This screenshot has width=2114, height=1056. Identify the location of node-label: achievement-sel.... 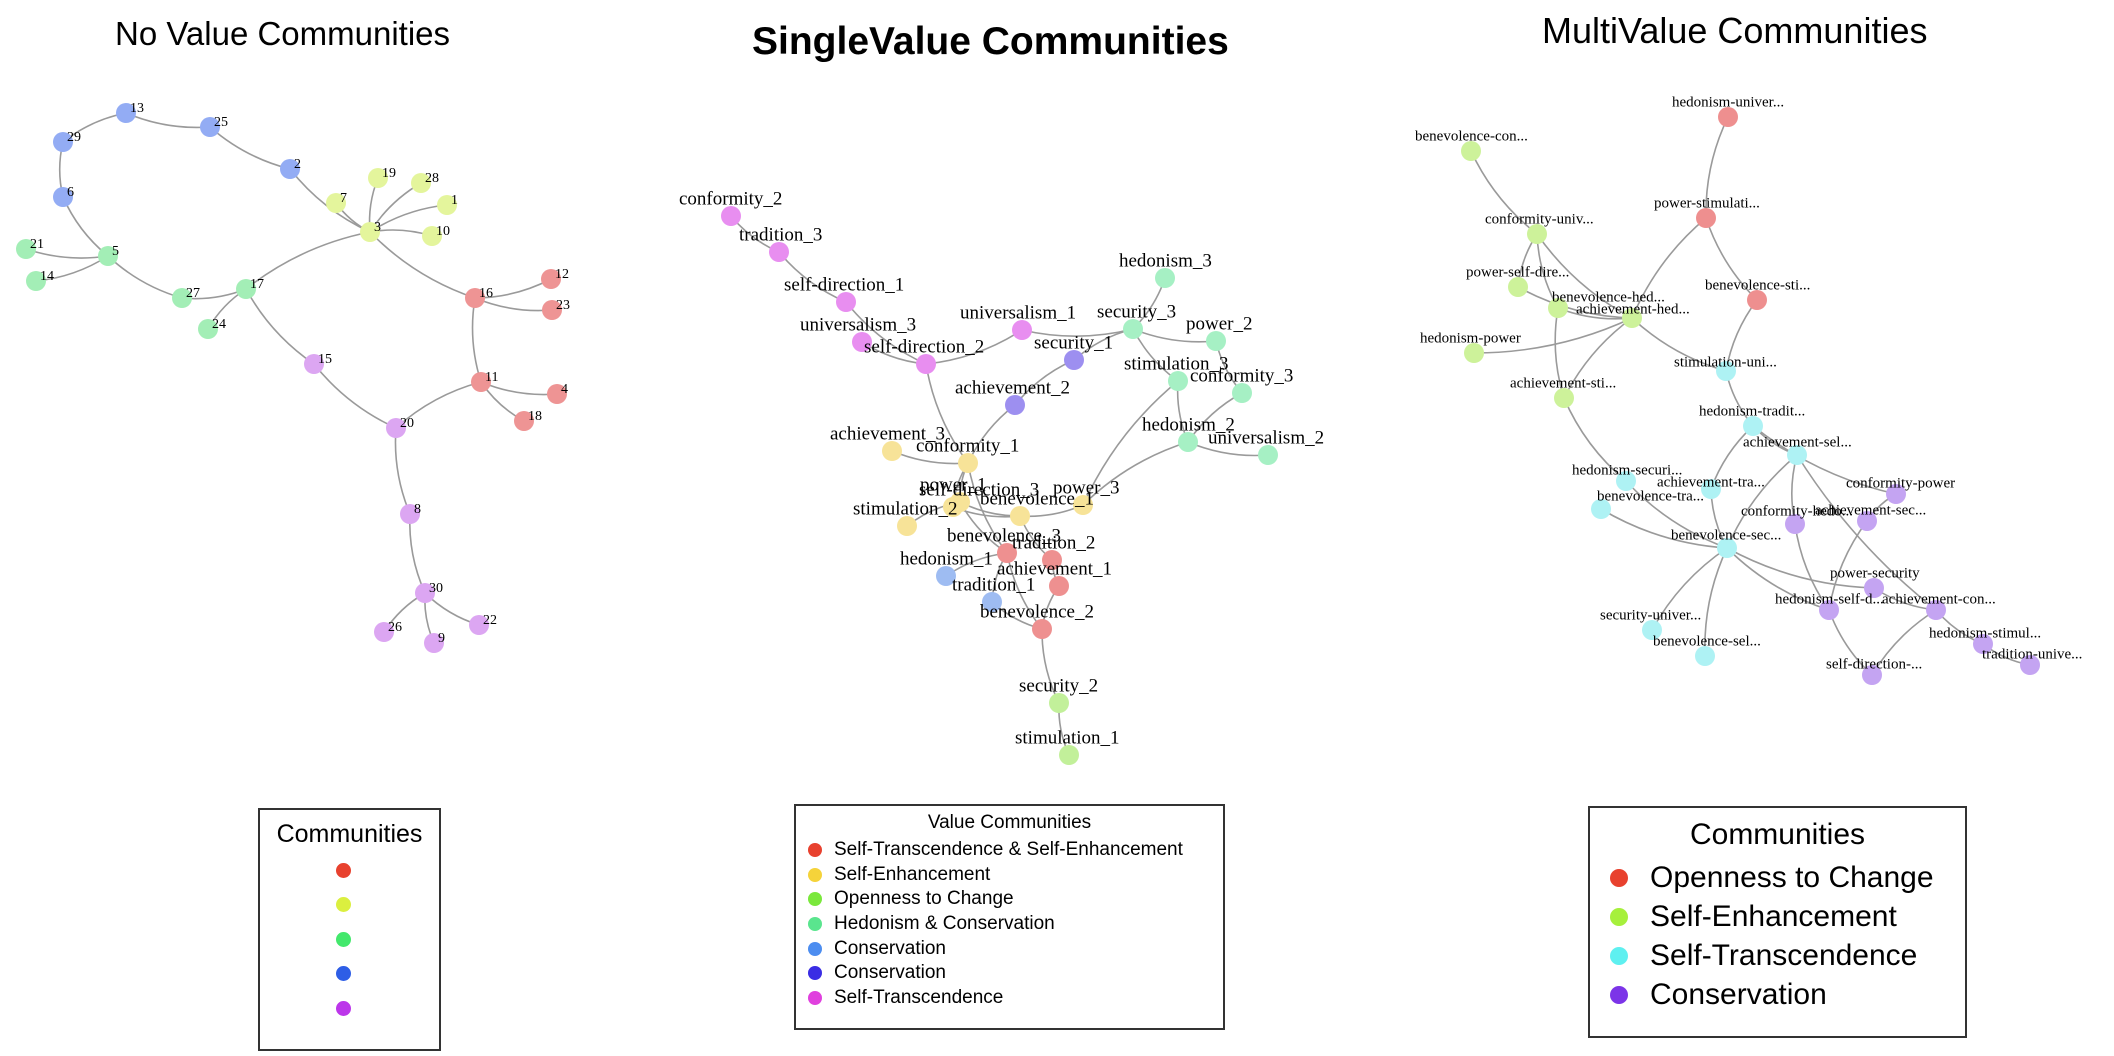
(1797, 442).